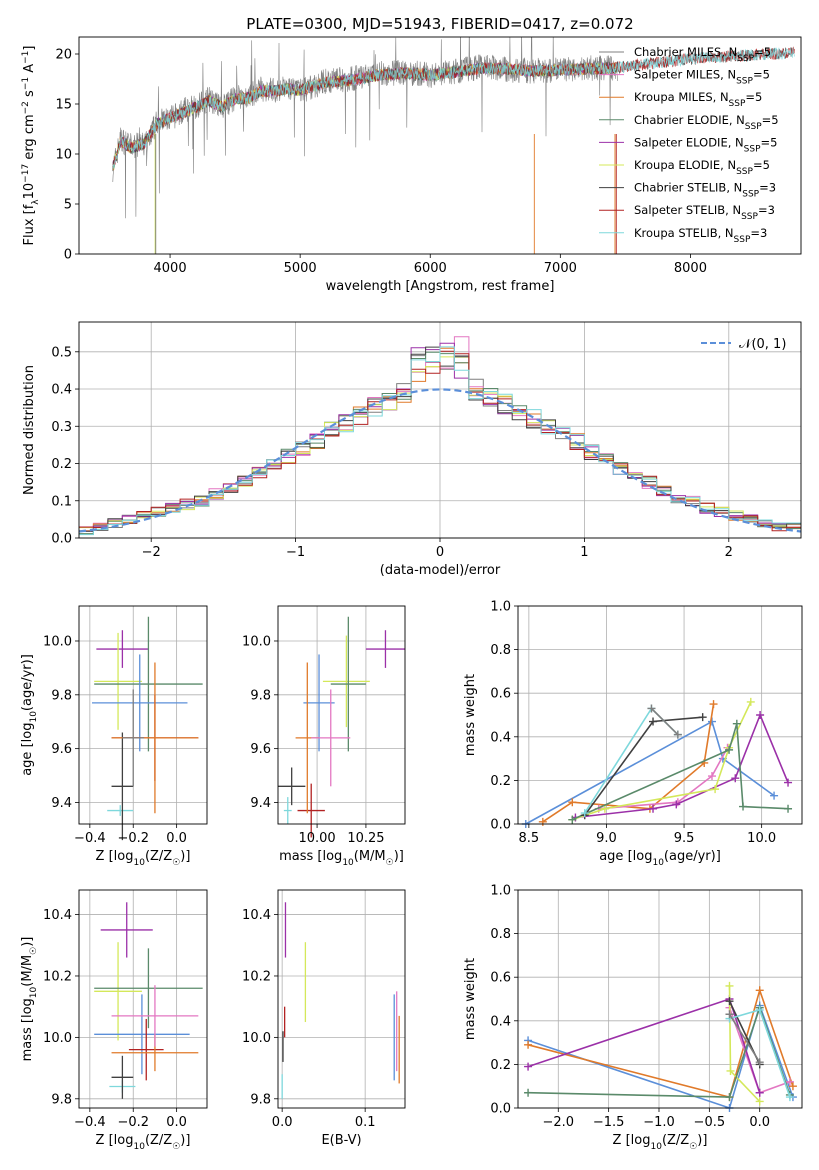 Image resolution: width=819 pixels, height=1170 pixels. I want to click on y-tick-label: 15, so click(63, 105).